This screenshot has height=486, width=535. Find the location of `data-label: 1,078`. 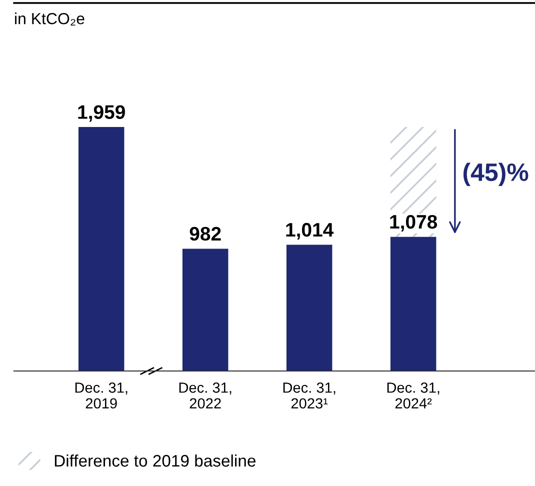

data-label: 1,078 is located at coordinates (414, 223).